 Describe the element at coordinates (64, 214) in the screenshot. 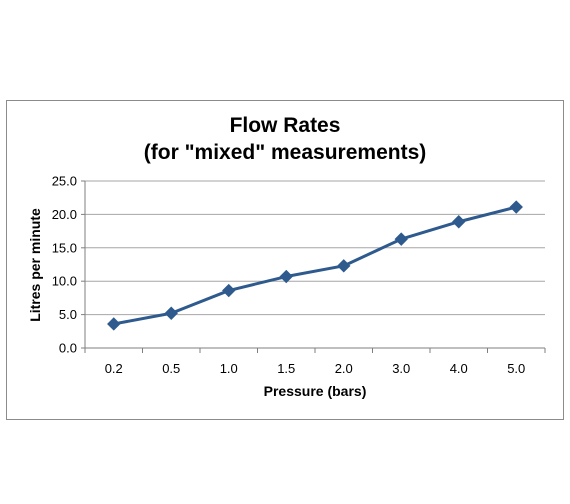

I see `y-tick-label: 20.0` at that location.